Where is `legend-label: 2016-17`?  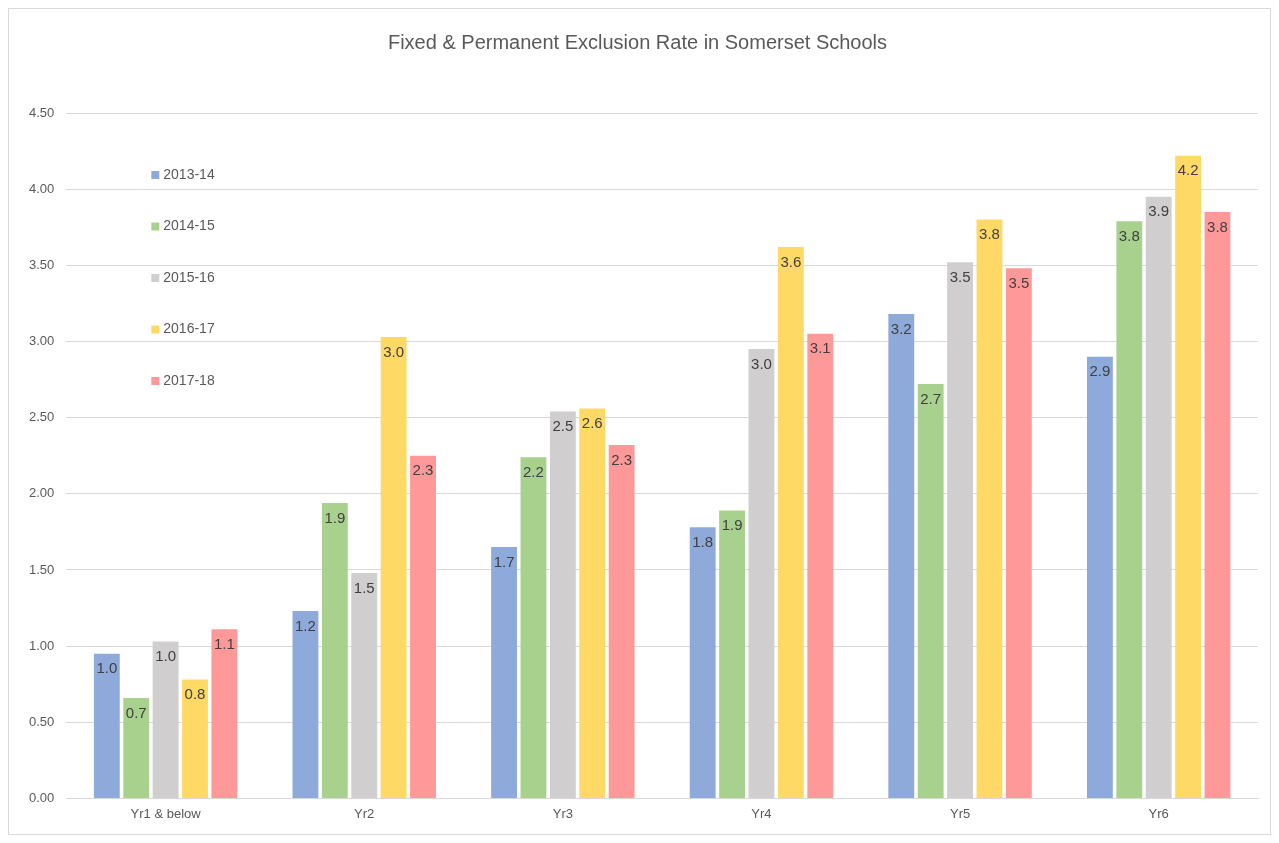 legend-label: 2016-17 is located at coordinates (189, 328).